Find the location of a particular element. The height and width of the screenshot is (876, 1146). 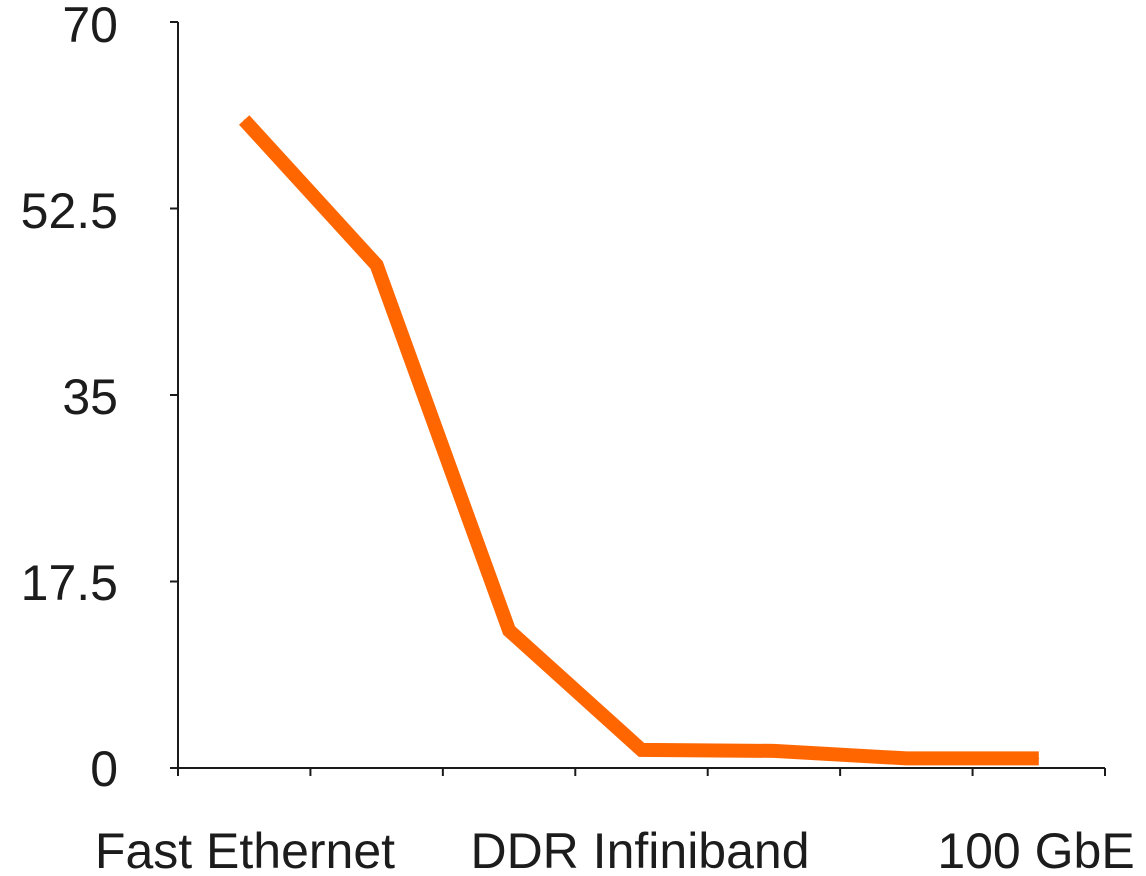

y-tick-label: 35 is located at coordinates (90, 397).